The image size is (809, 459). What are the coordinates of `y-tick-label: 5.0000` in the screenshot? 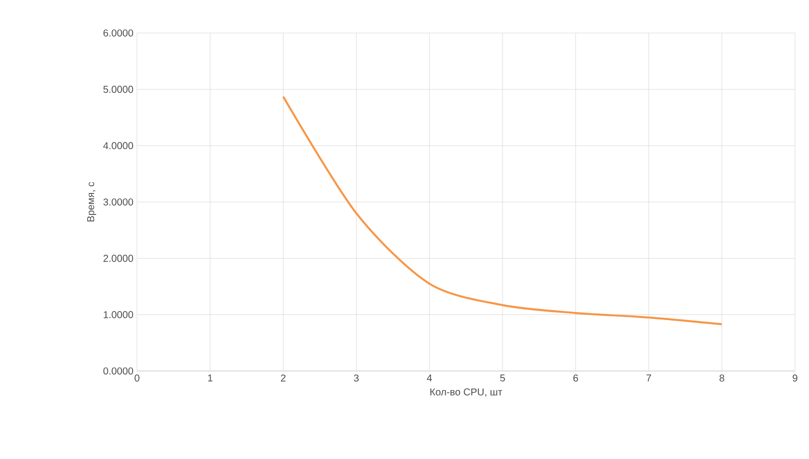 It's located at (118, 89).